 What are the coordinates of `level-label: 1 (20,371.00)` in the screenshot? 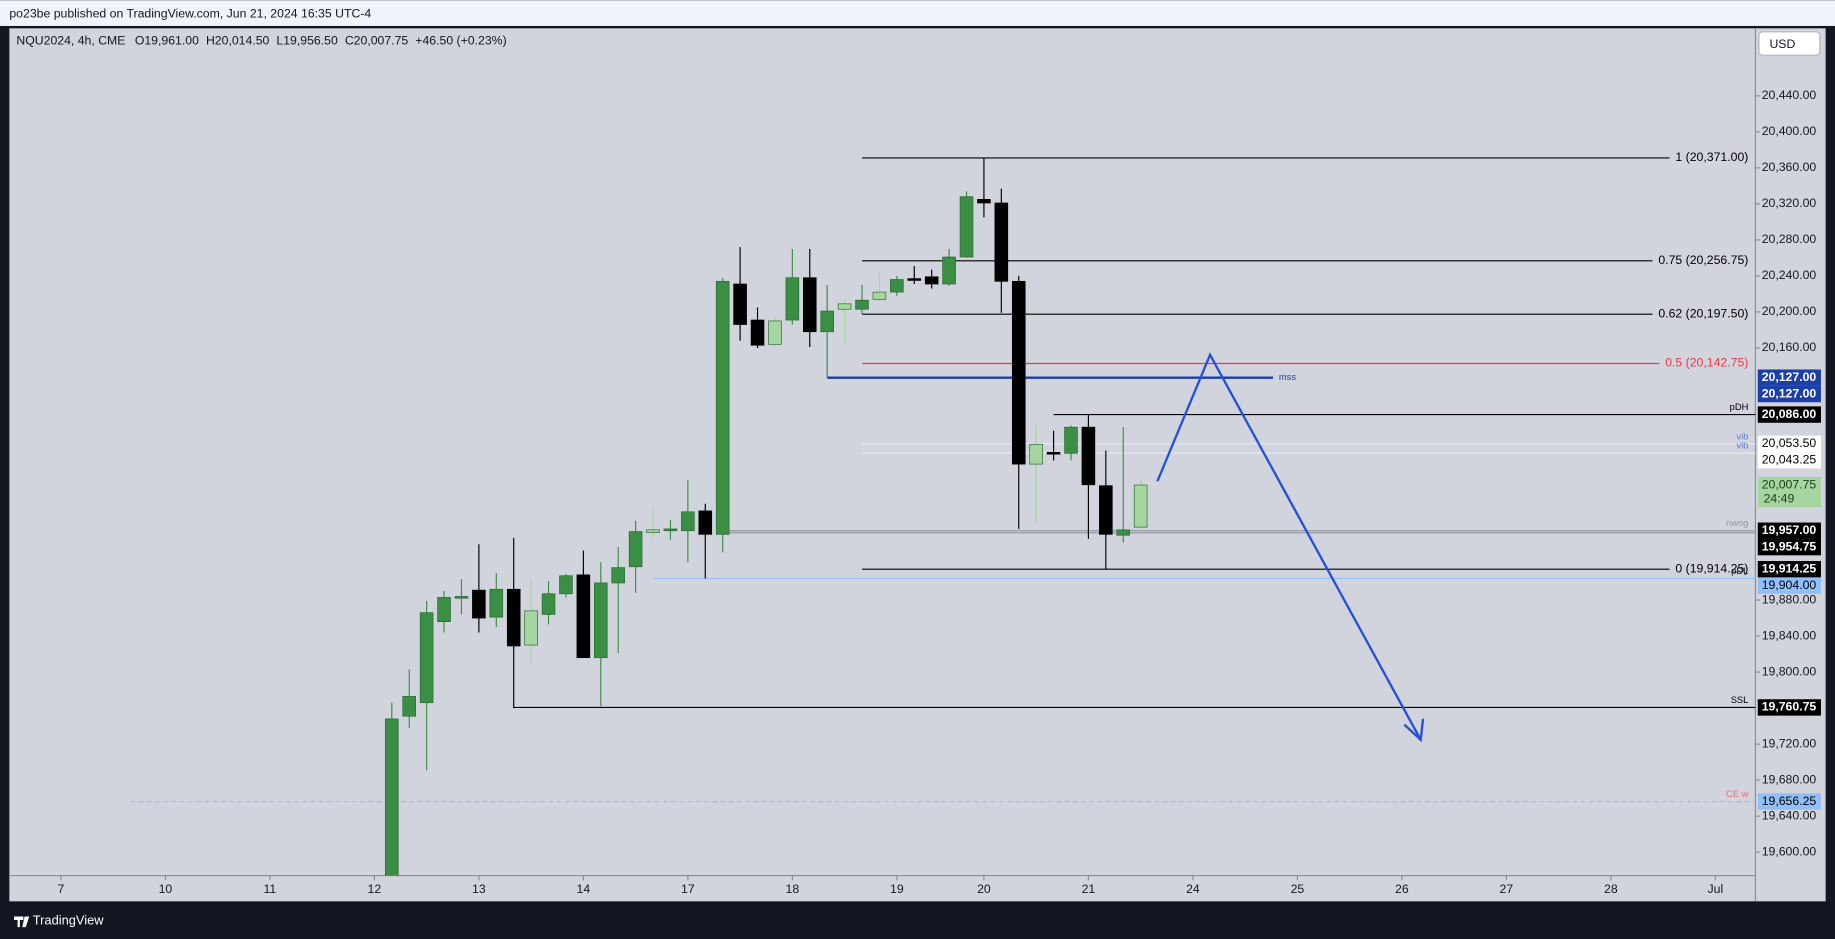 It's located at (1711, 157).